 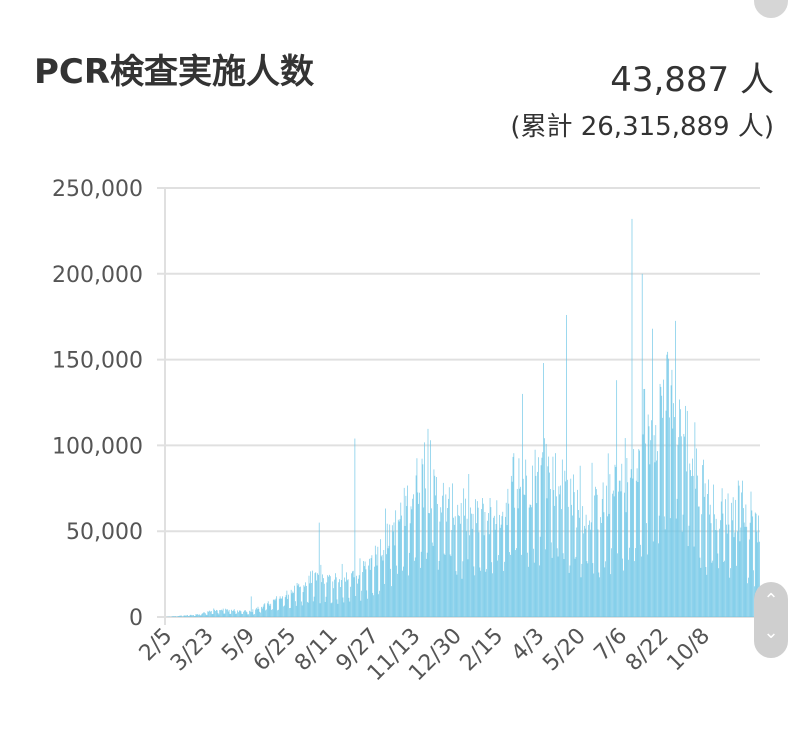 I want to click on chevron-up-icon: ⌃, so click(x=771, y=600).